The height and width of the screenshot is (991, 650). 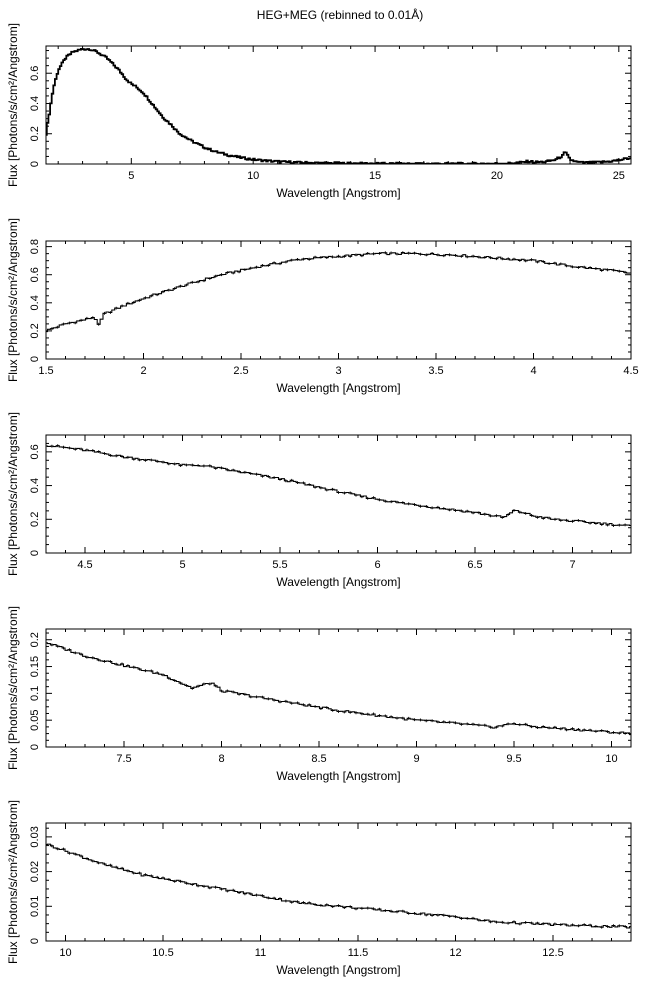 What do you see at coordinates (416, 759) in the screenshot?
I see `x-tick-label: 9` at bounding box center [416, 759].